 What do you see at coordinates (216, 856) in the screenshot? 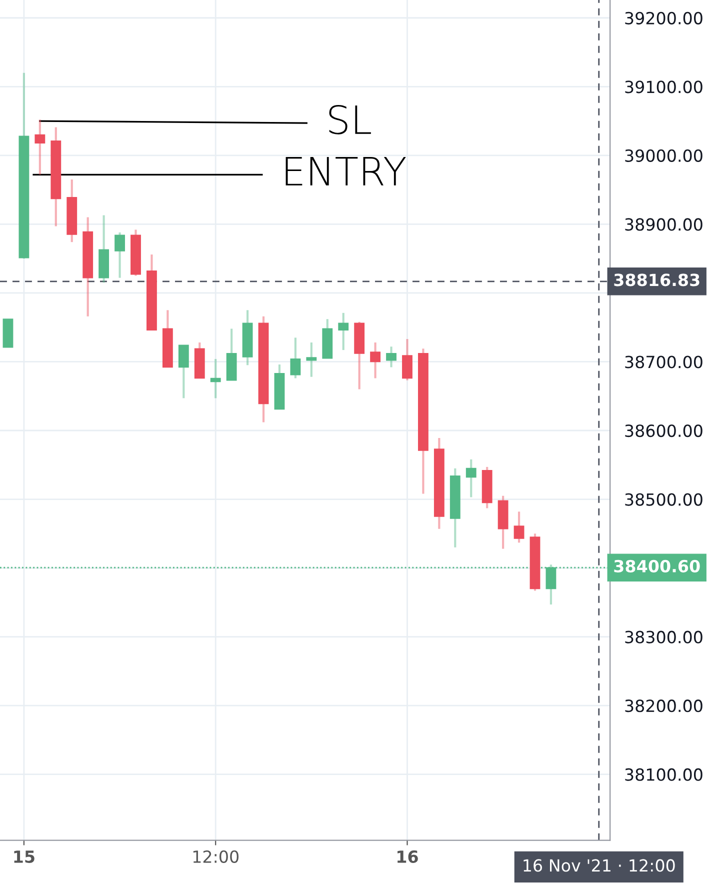
I see `x-tick-label: 12:00` at bounding box center [216, 856].